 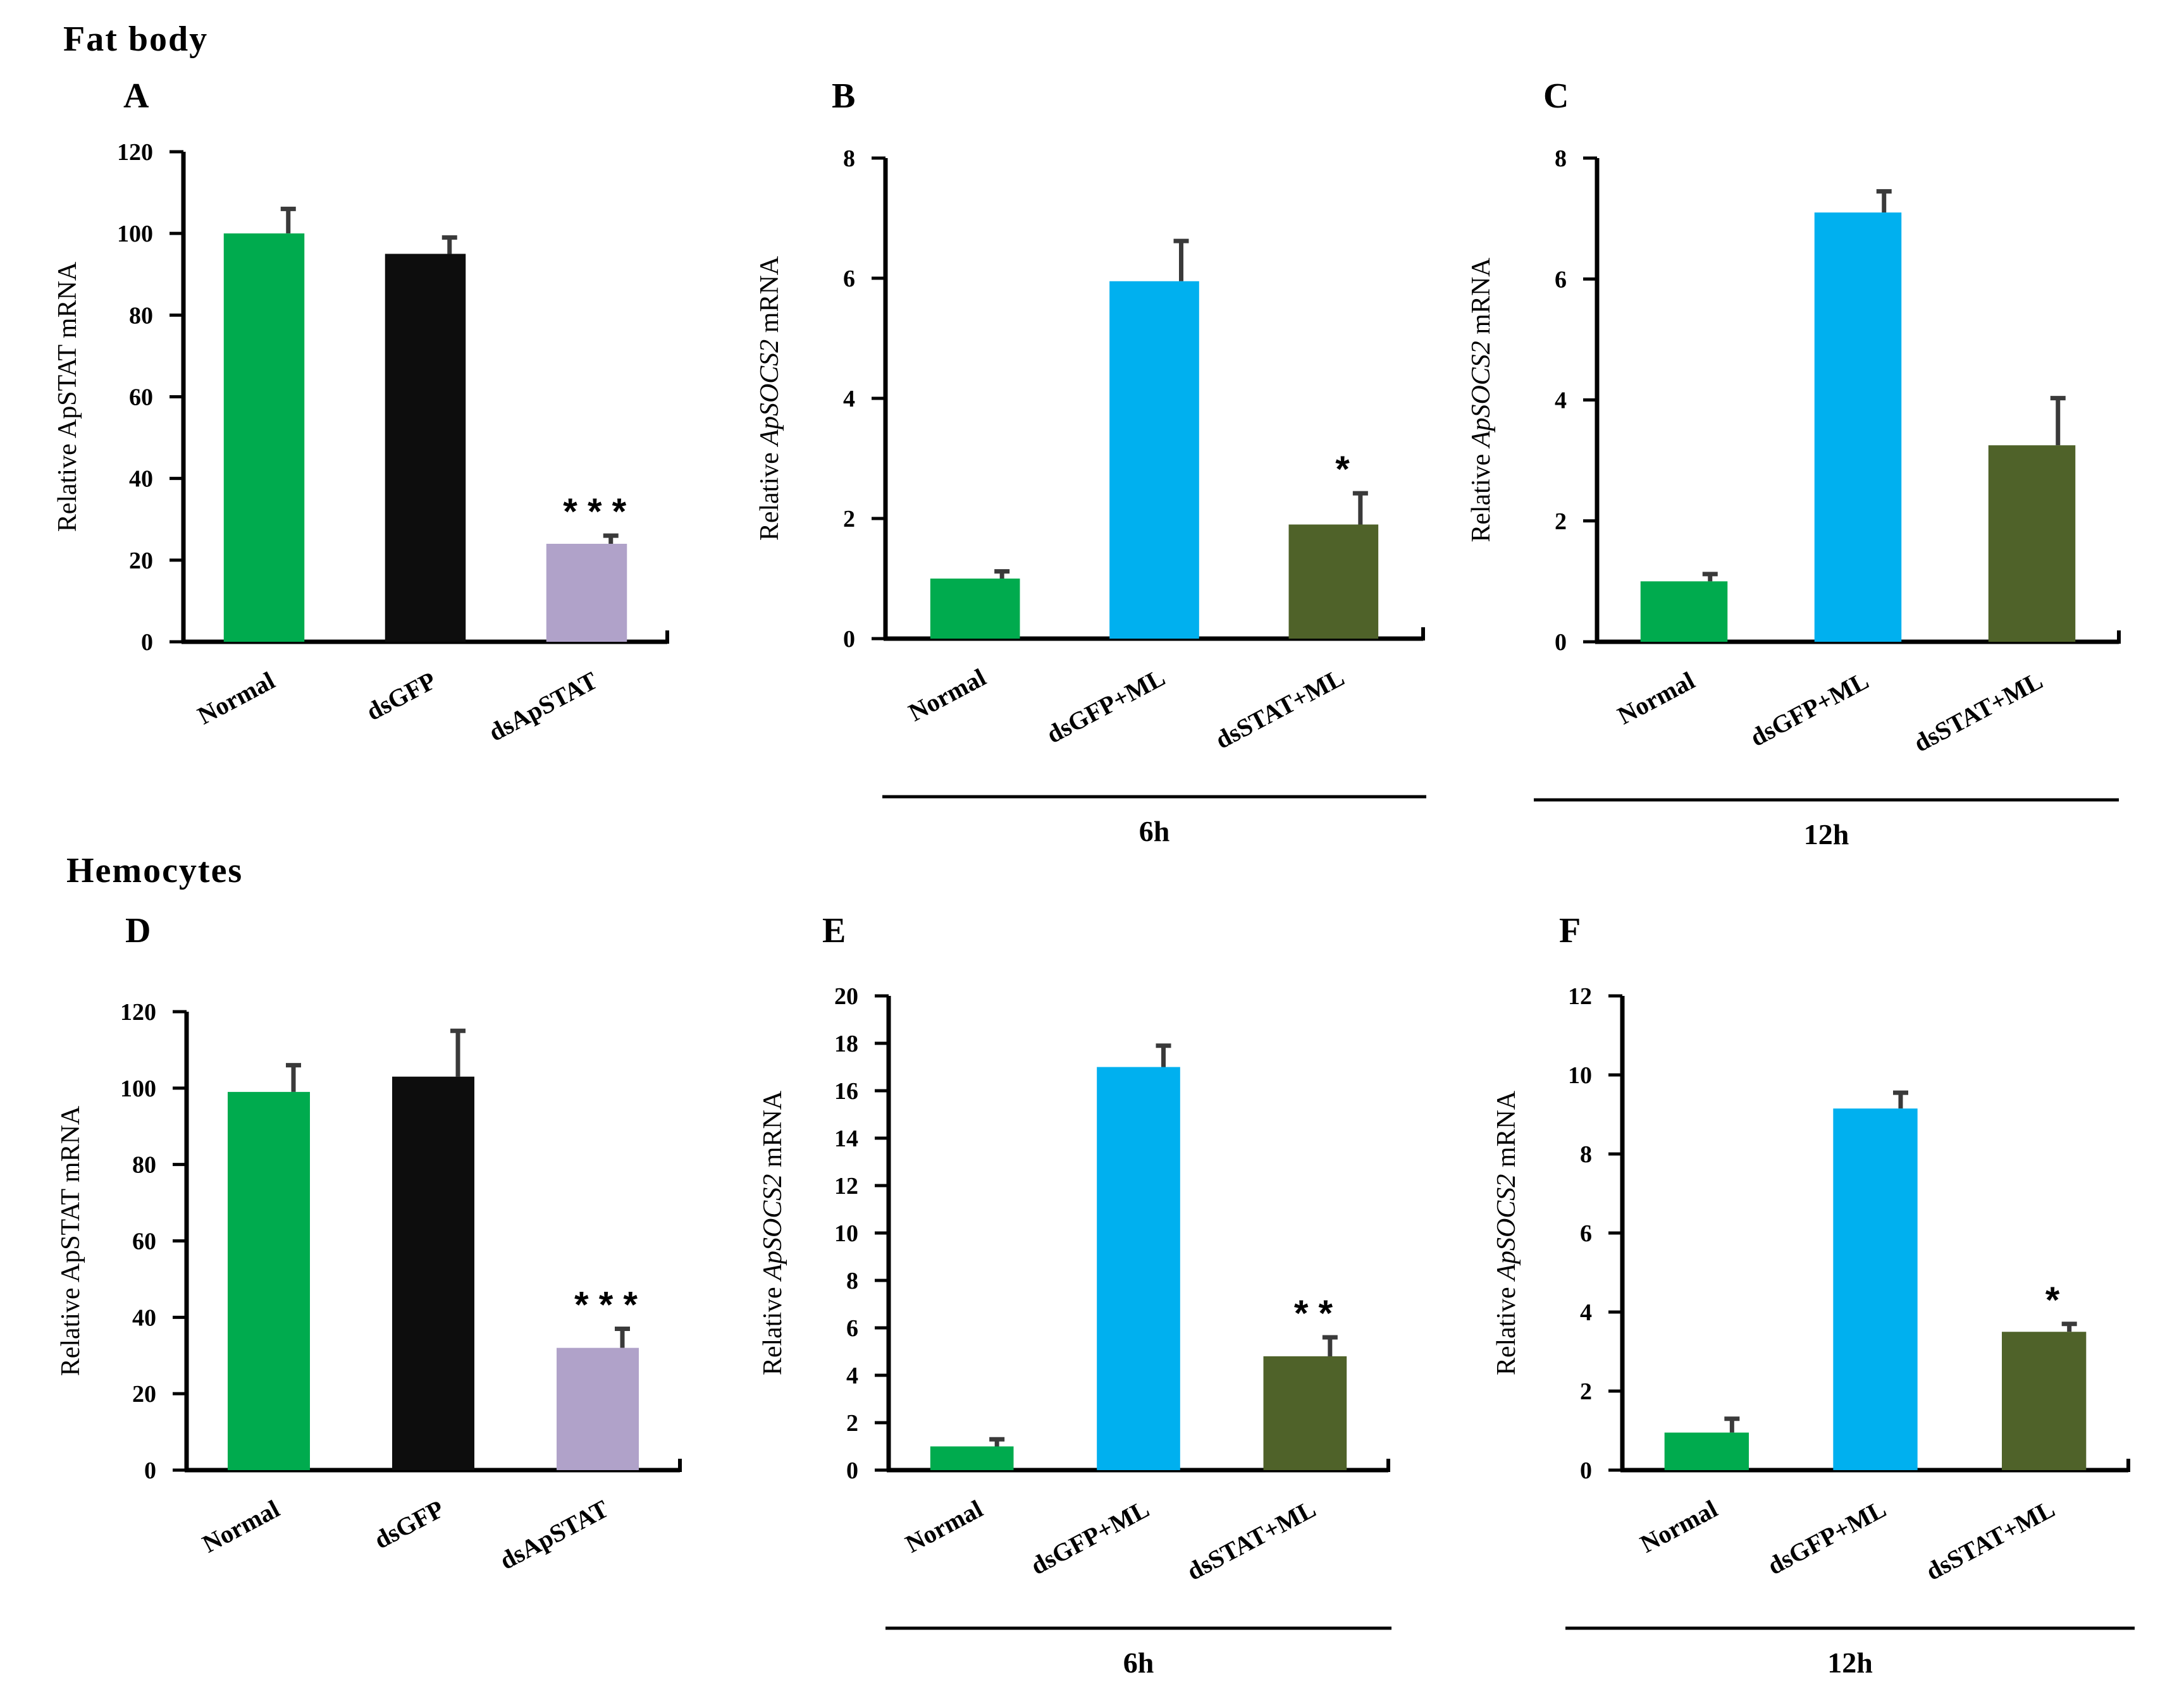 I want to click on x-category-label: dsApSTAT, so click(x=543, y=706).